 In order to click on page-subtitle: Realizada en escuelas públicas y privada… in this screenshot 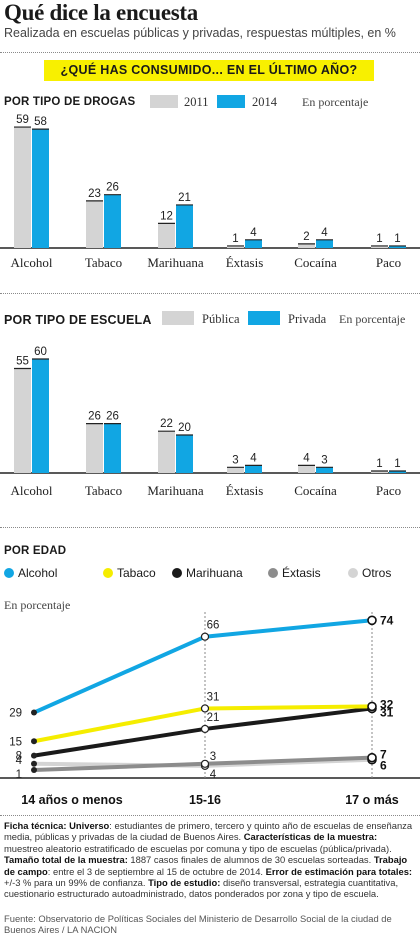, I will do `click(200, 33)`.